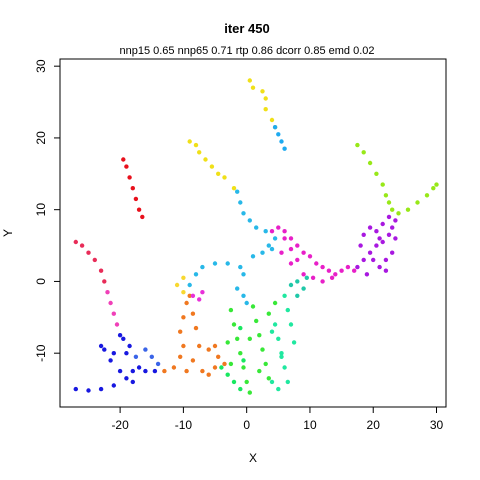  Describe the element at coordinates (41, 210) in the screenshot. I see `y-tick-label: 10` at that location.